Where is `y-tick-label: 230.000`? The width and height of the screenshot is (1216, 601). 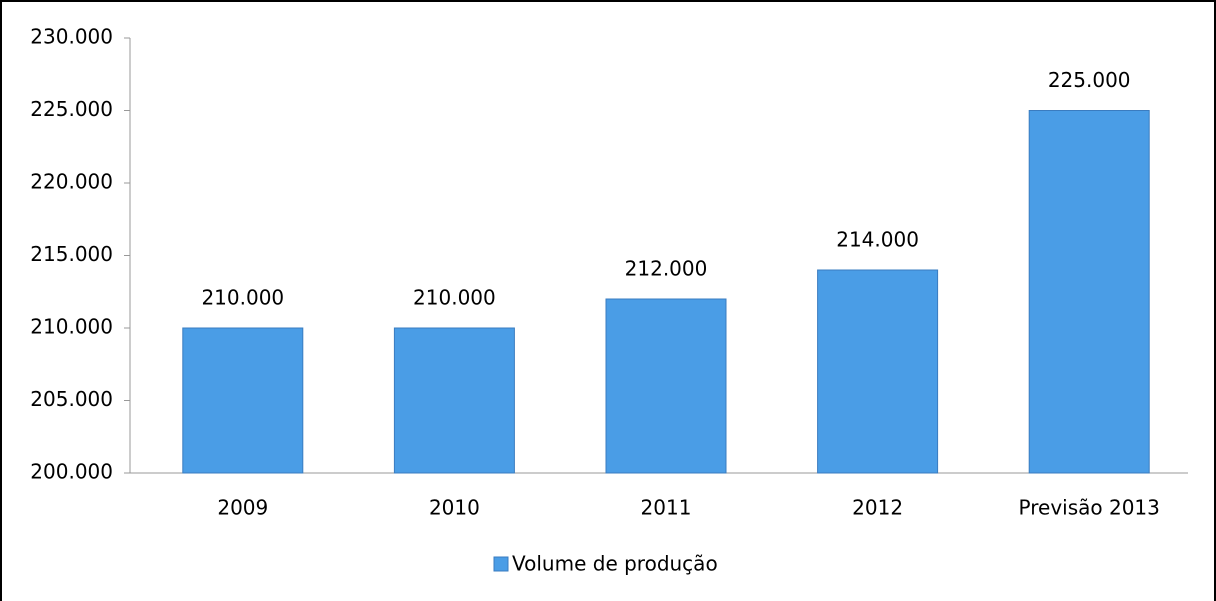 y-tick-label: 230.000 is located at coordinates (71, 37).